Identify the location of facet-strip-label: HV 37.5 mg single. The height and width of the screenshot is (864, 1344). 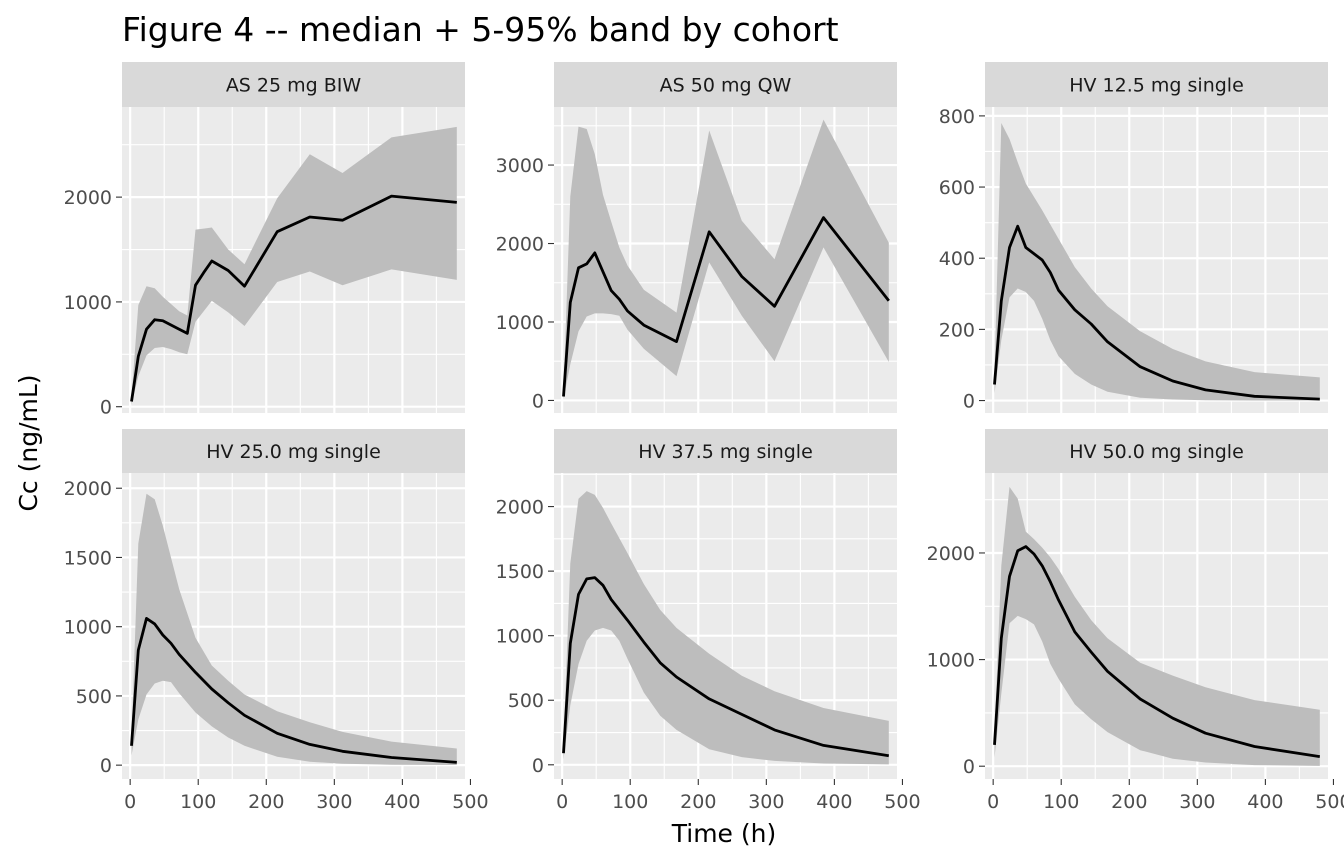
(725, 452).